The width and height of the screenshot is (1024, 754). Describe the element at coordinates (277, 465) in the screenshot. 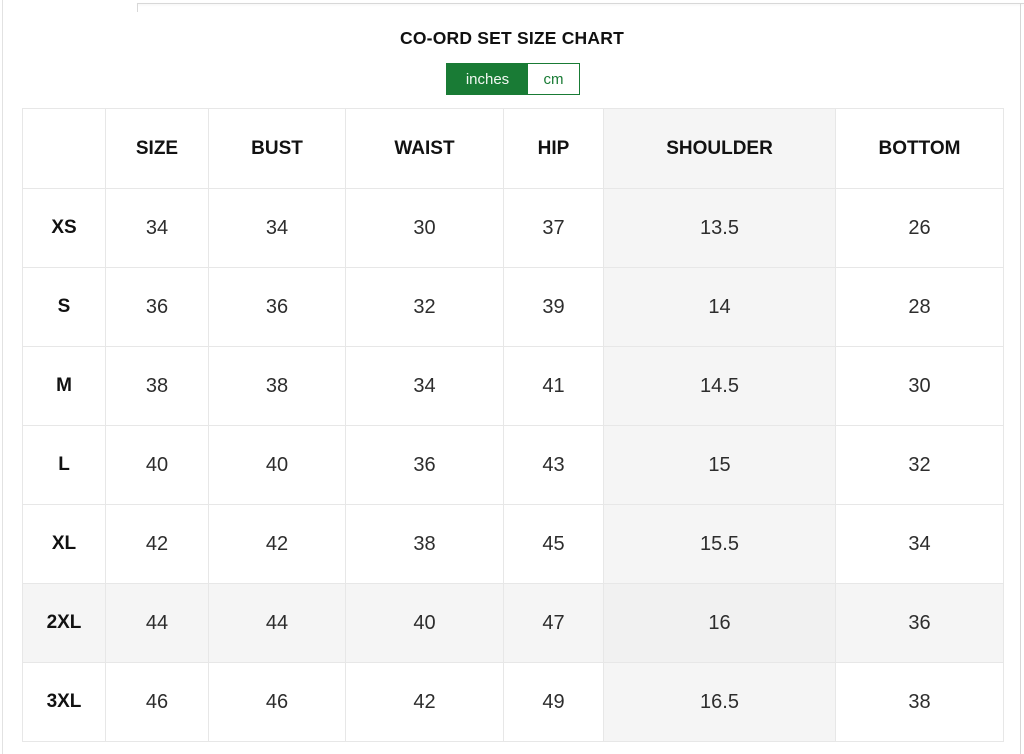

I see `cell-l-bust: 40` at that location.